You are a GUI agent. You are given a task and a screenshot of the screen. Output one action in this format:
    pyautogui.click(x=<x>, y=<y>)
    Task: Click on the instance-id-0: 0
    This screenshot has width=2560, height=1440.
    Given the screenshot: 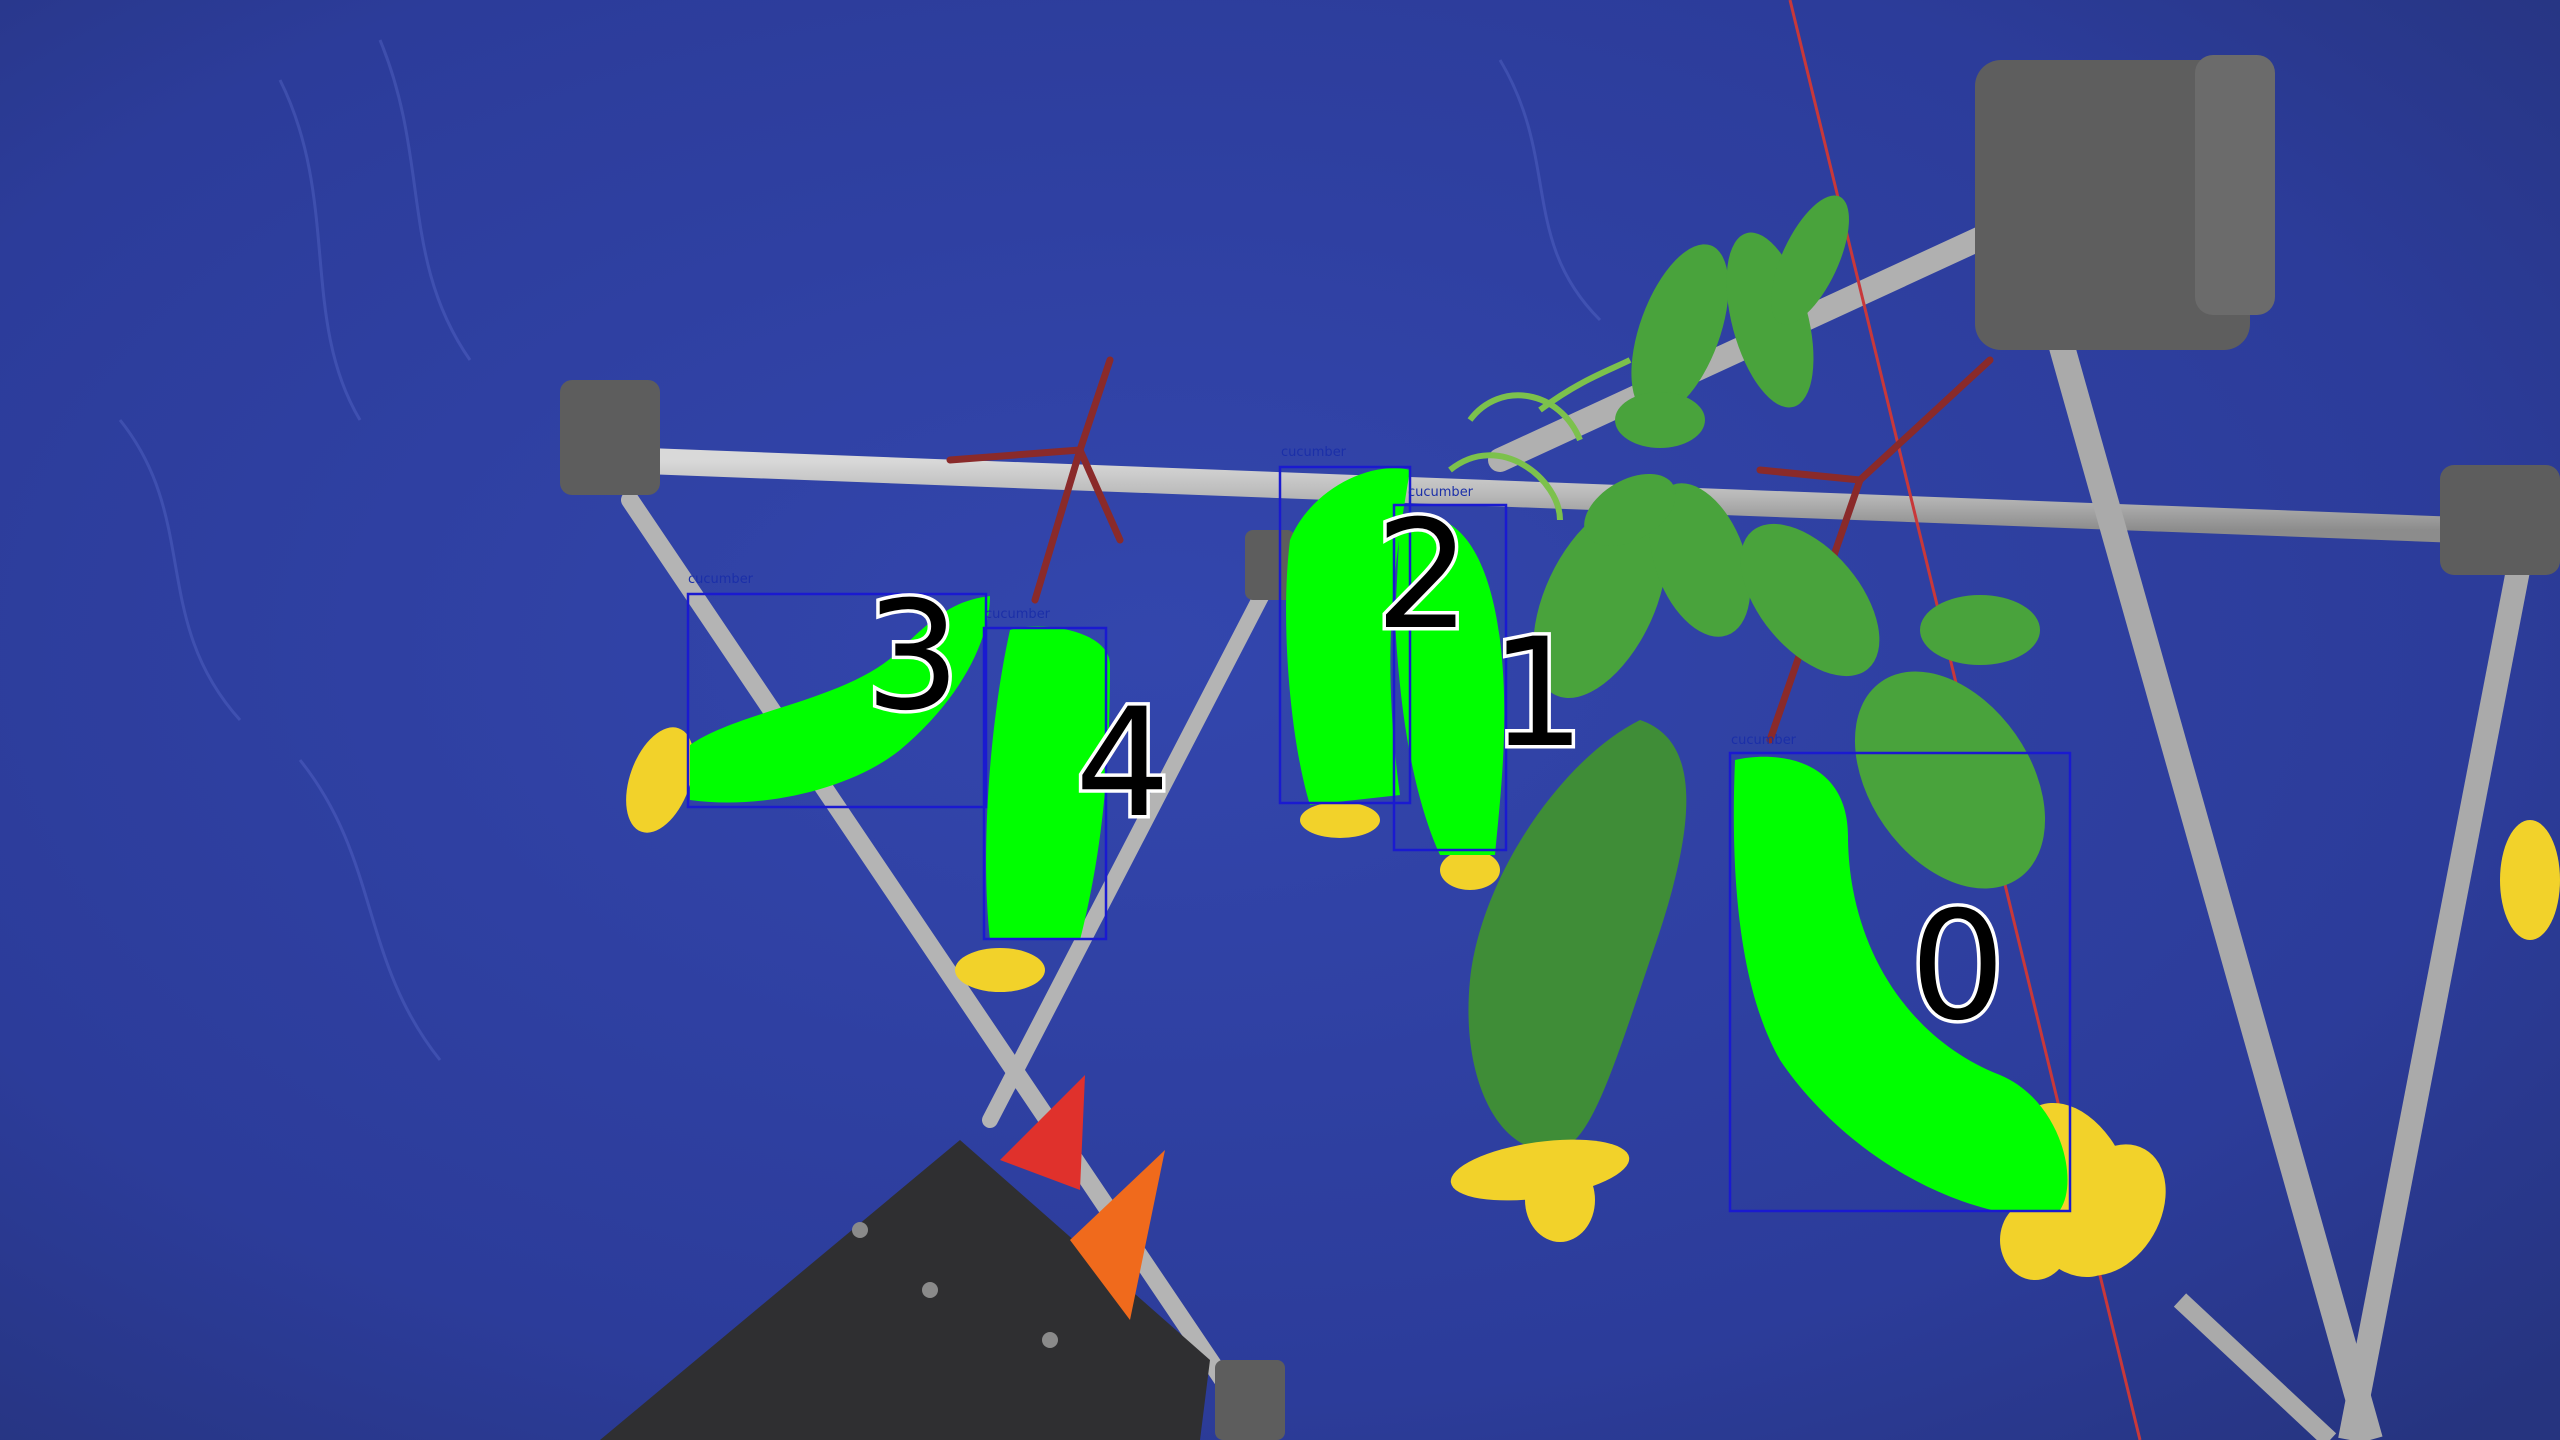 What is the action you would take?
    pyautogui.click(x=1957, y=967)
    